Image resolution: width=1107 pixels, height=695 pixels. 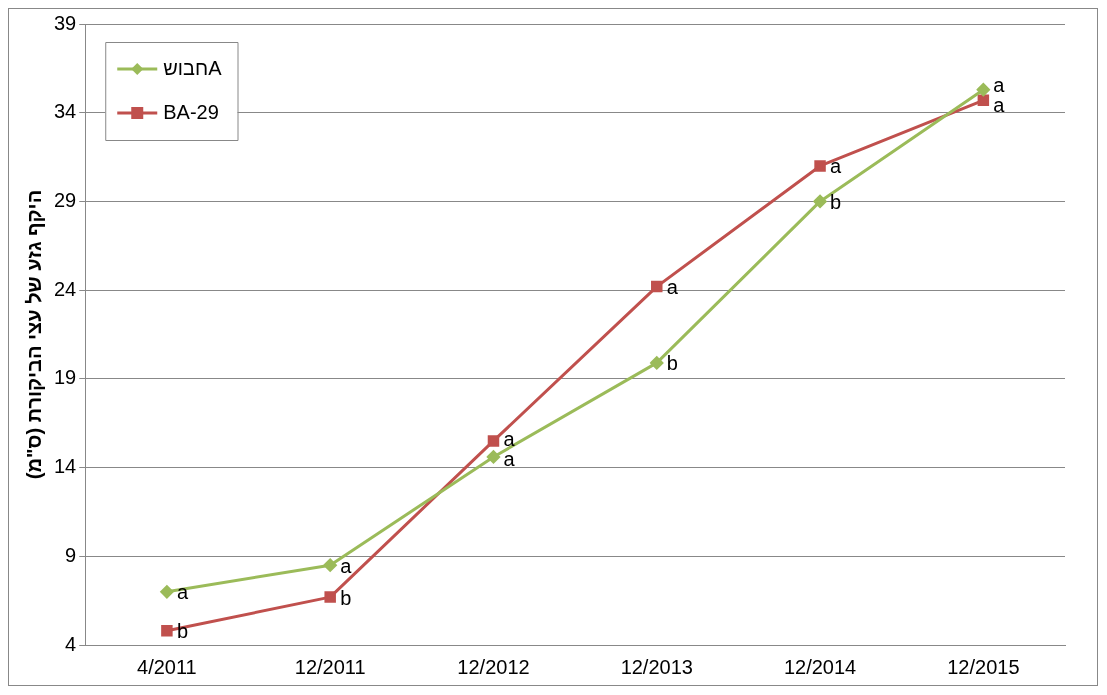 What do you see at coordinates (820, 666) in the screenshot?
I see `x-tick-label: 12/2014` at bounding box center [820, 666].